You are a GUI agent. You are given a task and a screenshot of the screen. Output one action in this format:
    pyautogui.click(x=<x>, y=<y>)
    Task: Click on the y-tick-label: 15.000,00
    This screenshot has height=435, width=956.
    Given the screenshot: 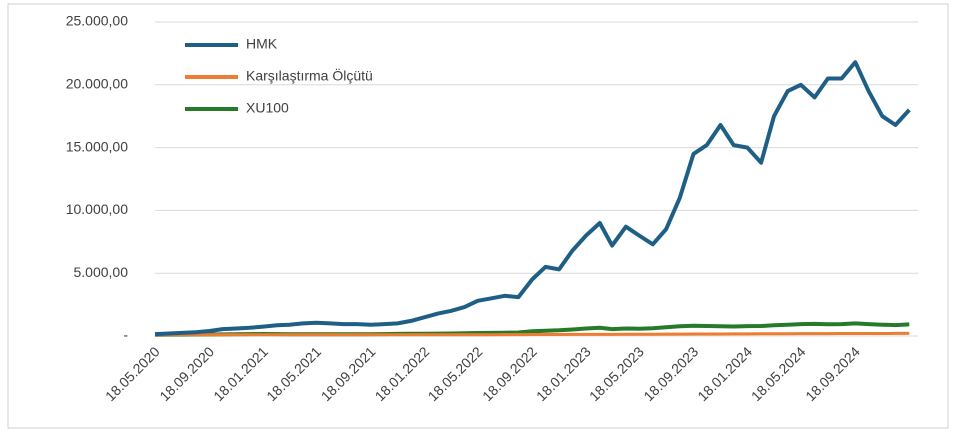 What is the action you would take?
    pyautogui.click(x=97, y=146)
    